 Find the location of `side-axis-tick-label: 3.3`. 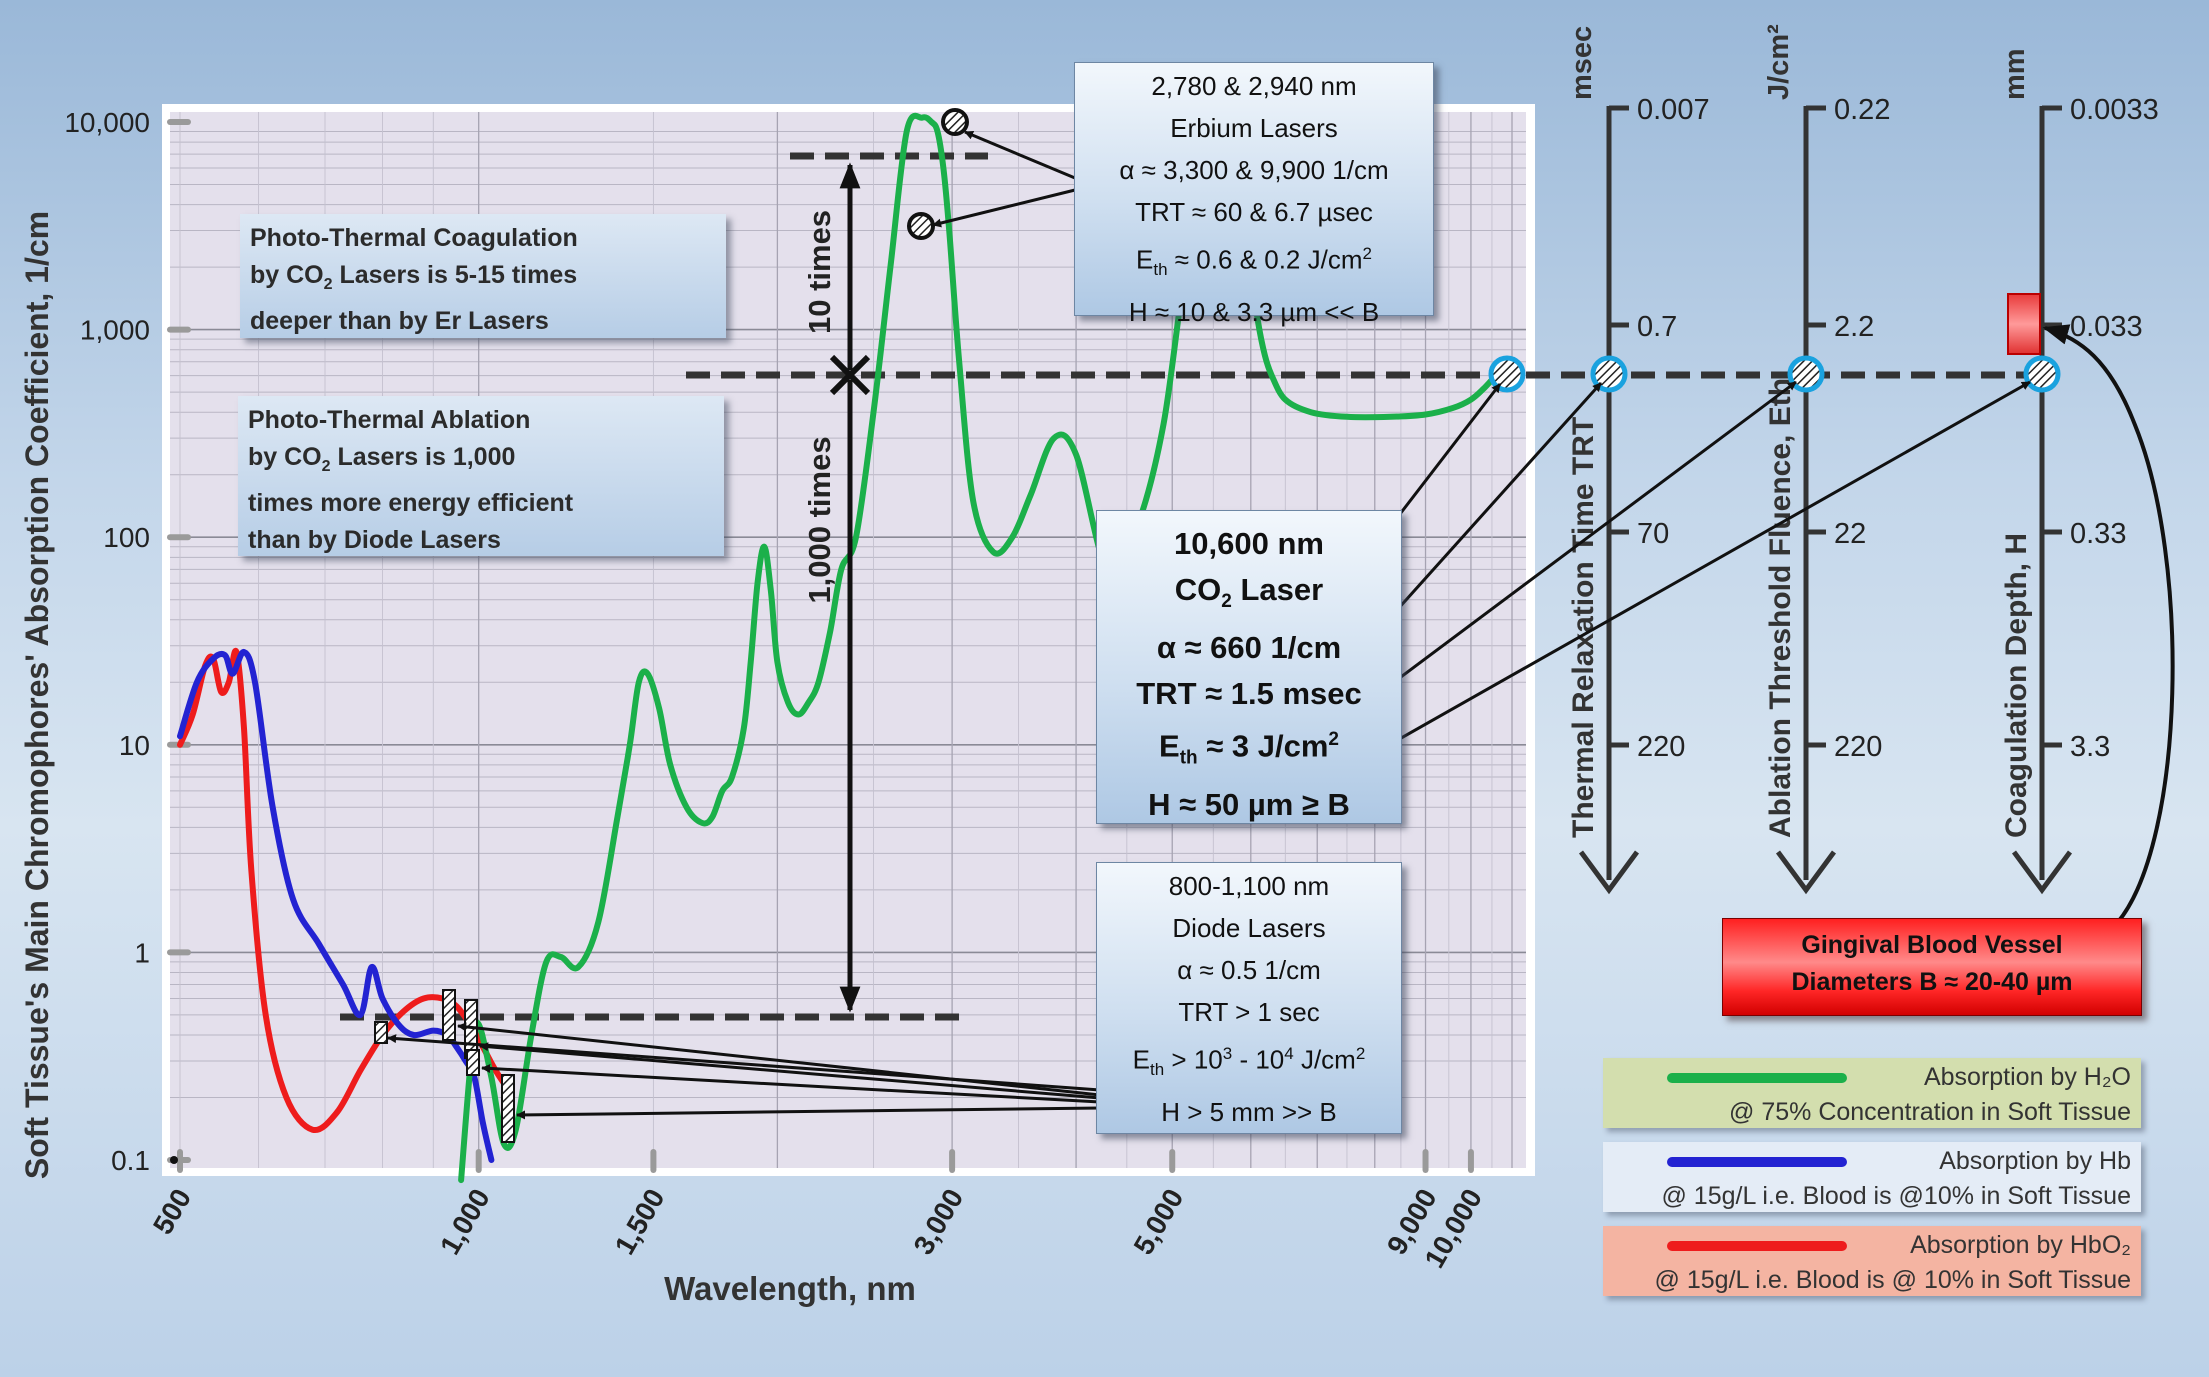

side-axis-tick-label: 3.3 is located at coordinates (2090, 747).